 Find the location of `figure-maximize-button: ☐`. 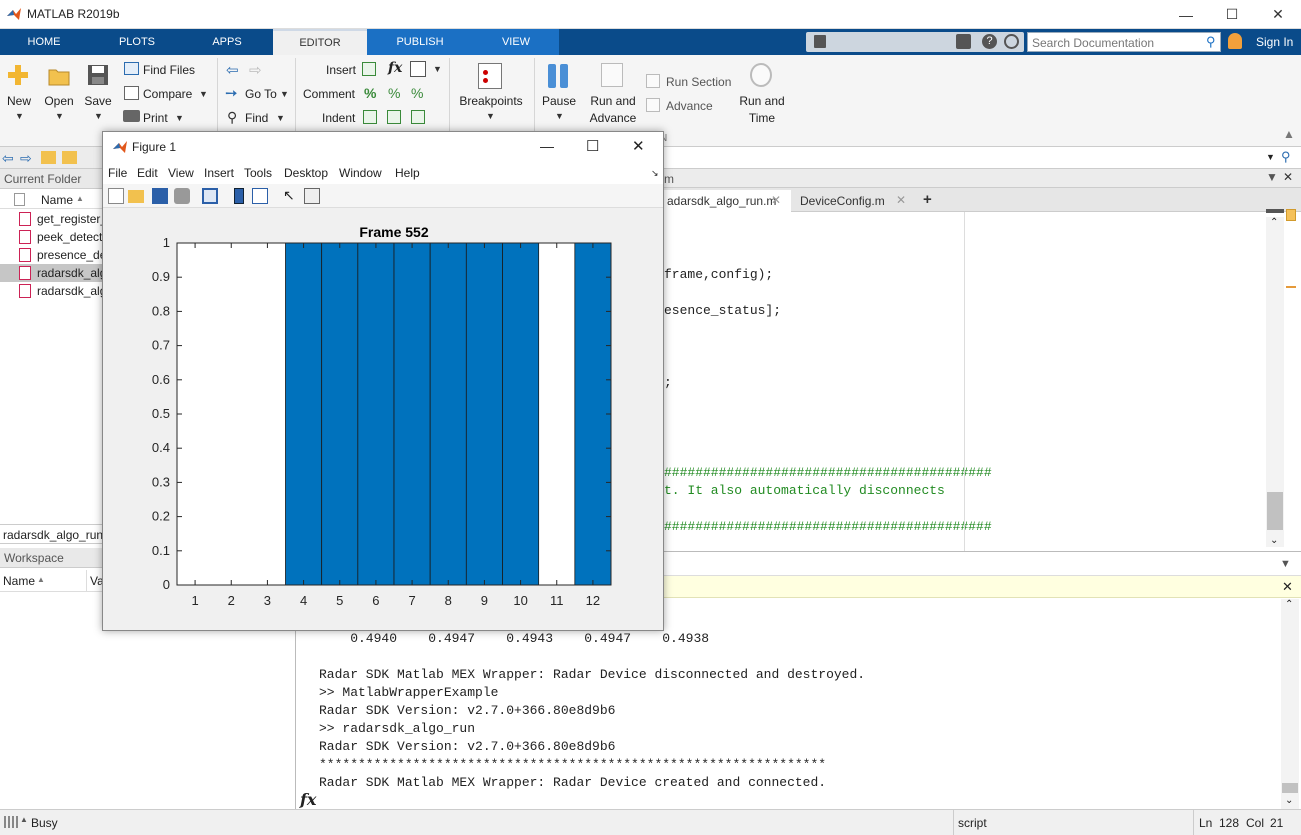

figure-maximize-button: ☐ is located at coordinates (593, 146).